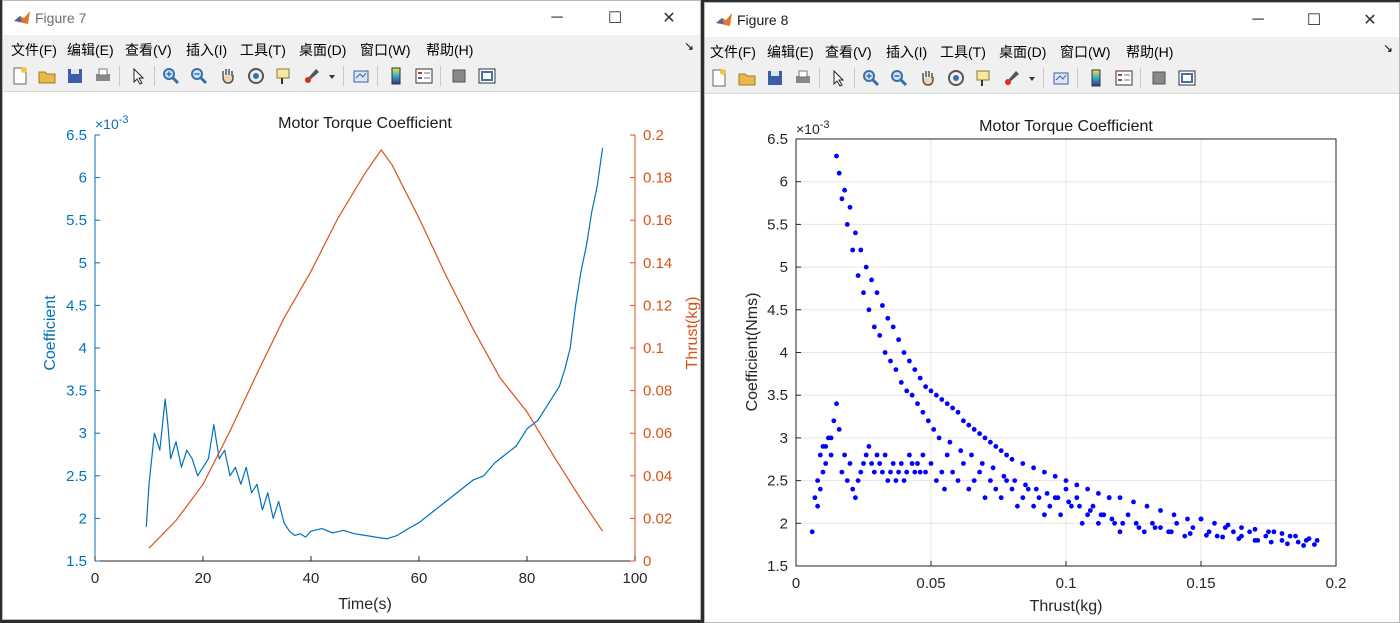 The width and height of the screenshot is (1400, 623). Describe the element at coordinates (365, 123) in the screenshot. I see `chart-title: Motor Torque Coefficient` at that location.